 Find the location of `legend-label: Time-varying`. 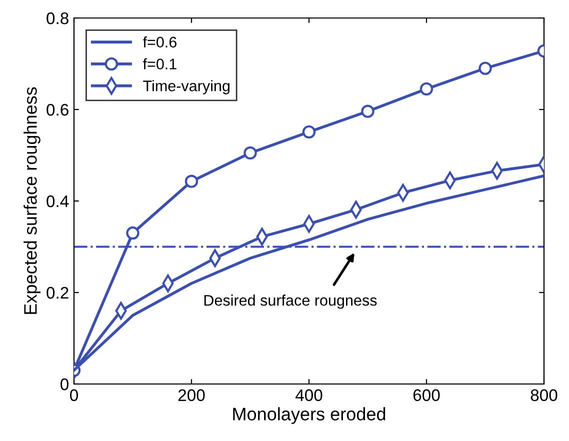

legend-label: Time-varying is located at coordinates (186, 87).